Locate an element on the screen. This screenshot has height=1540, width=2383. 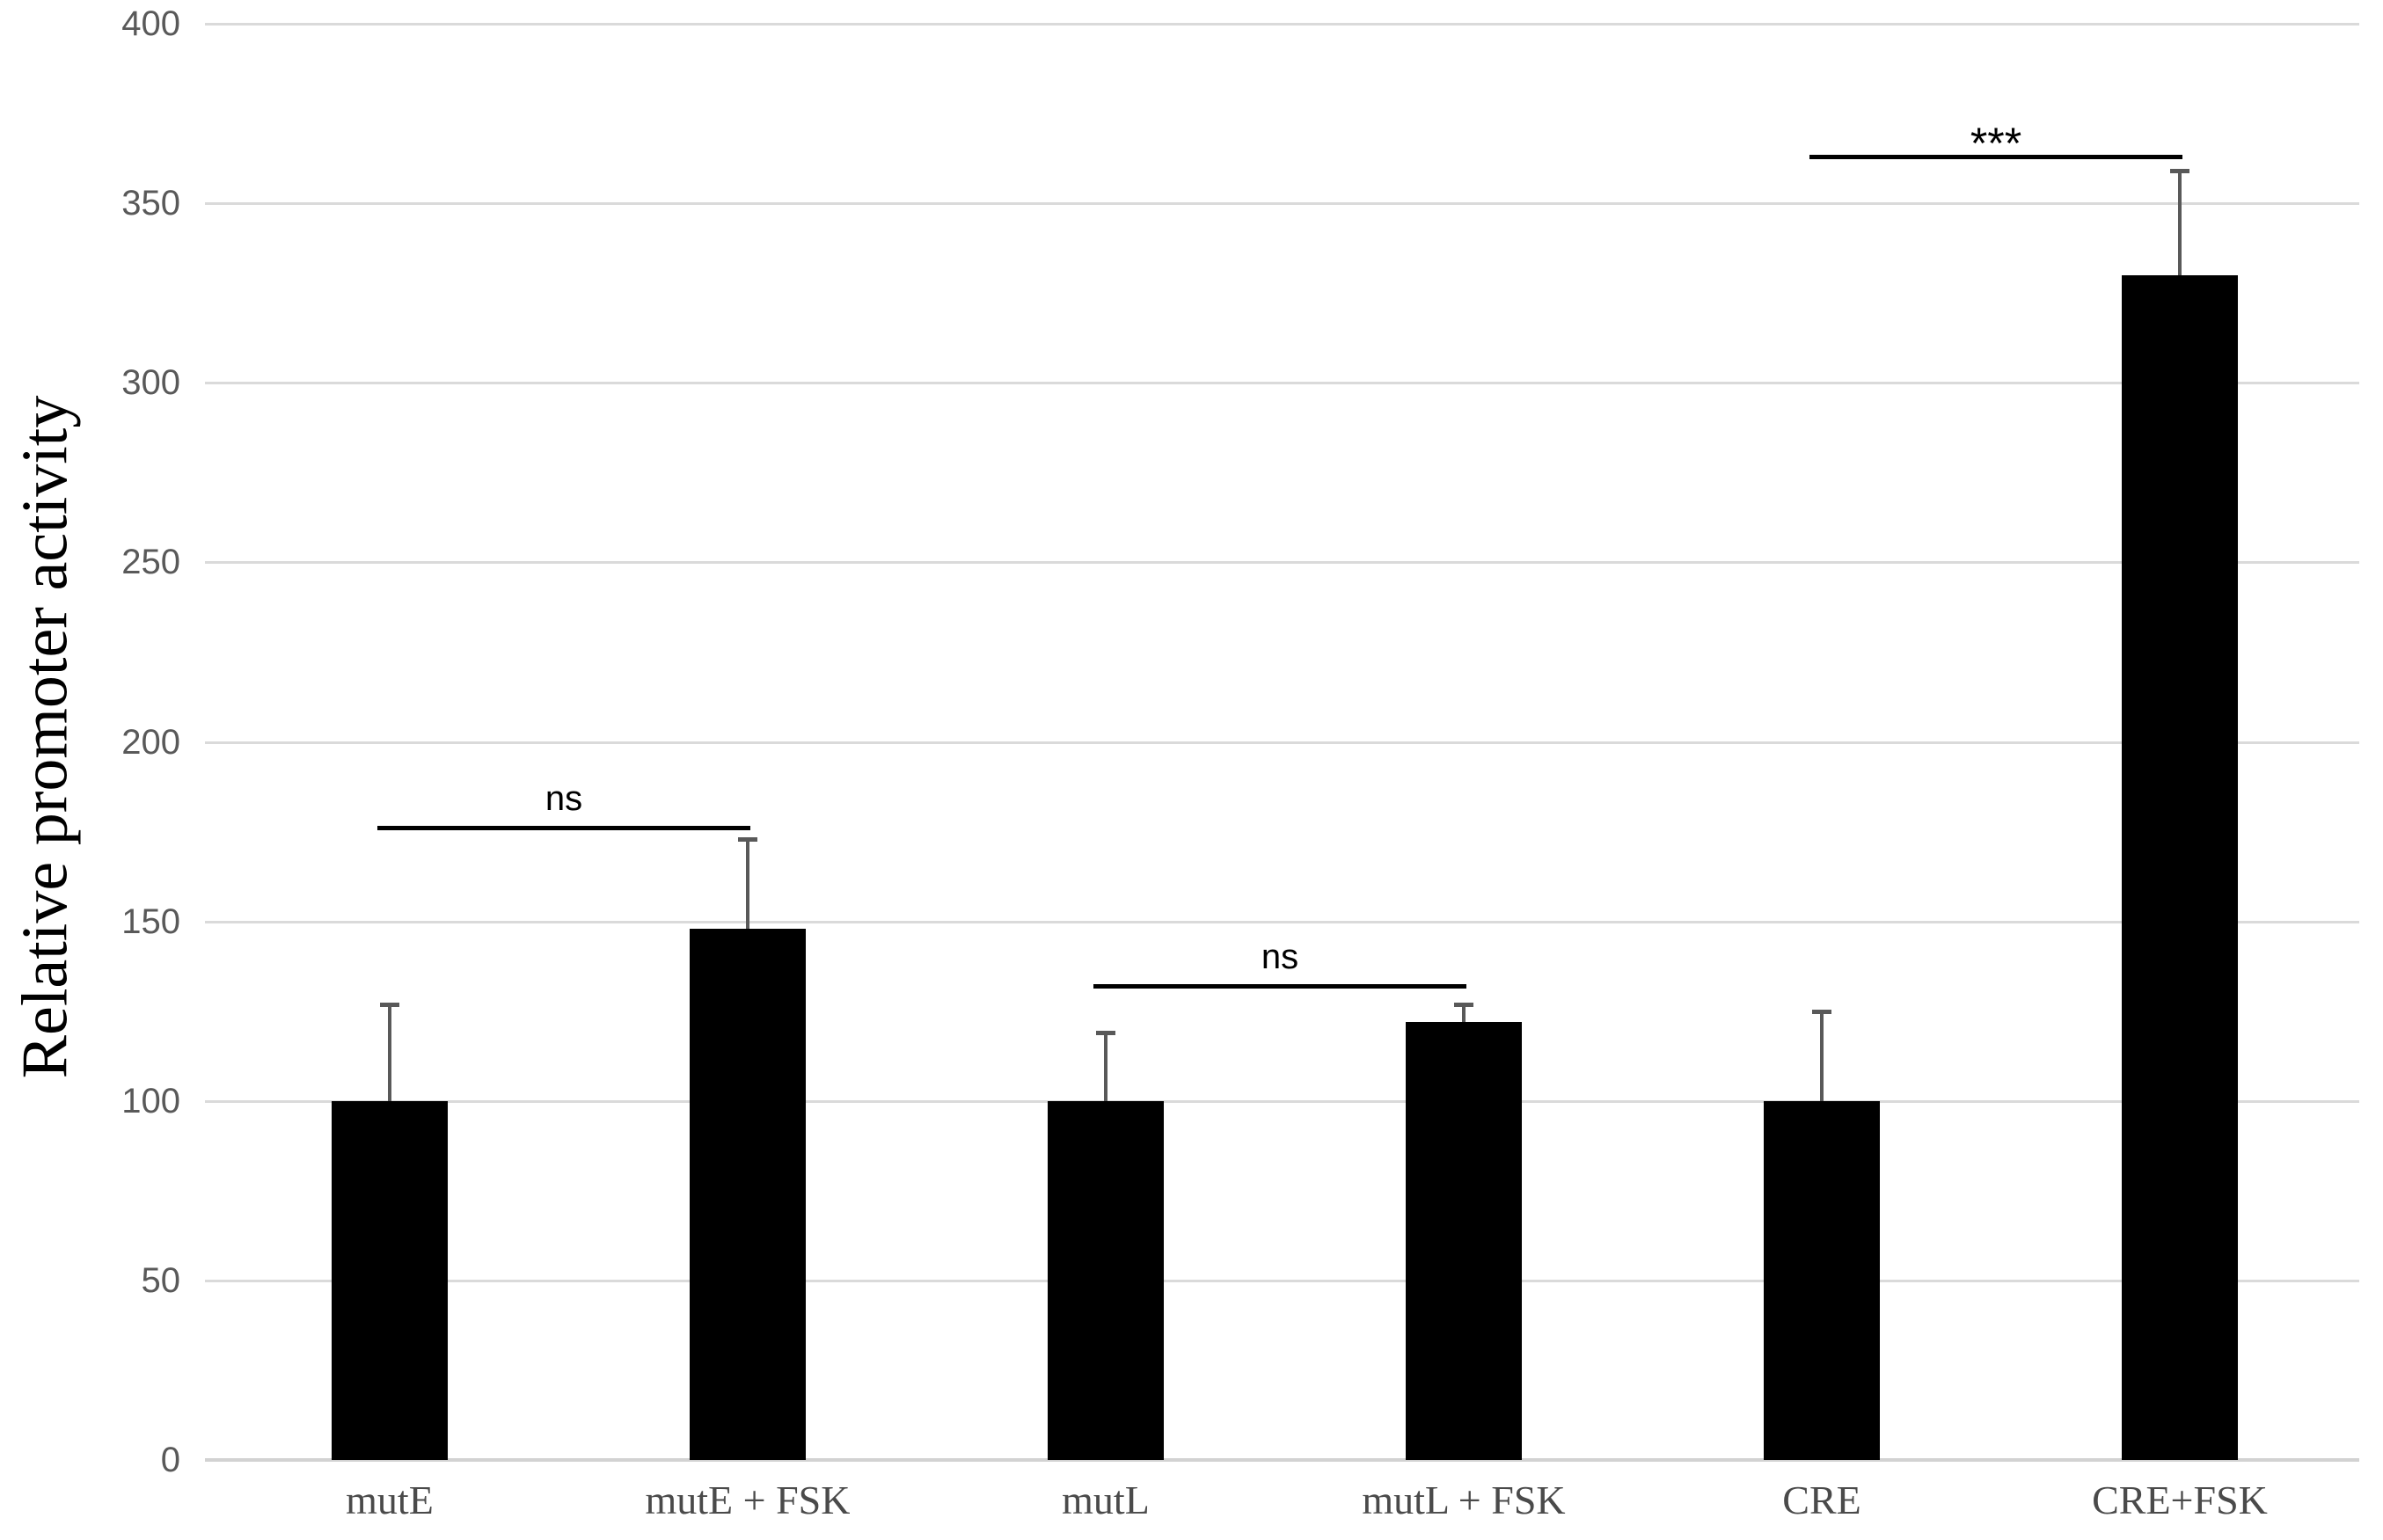
x-category-label: mutE is located at coordinates (390, 1500).